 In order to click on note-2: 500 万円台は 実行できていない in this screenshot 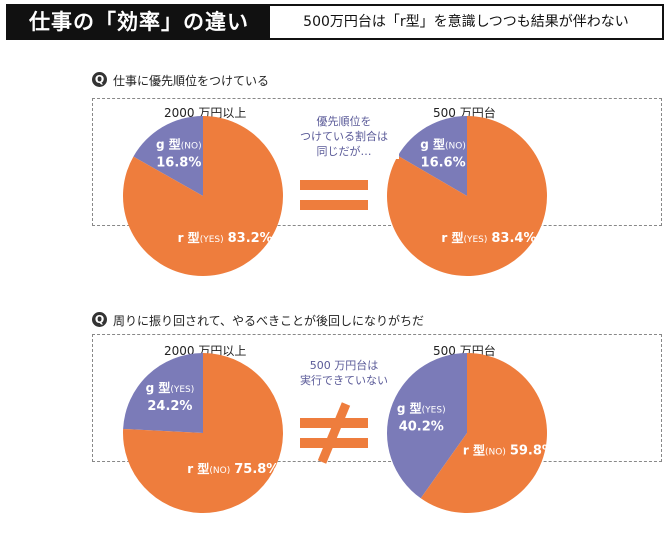, I will do `click(344, 373)`.